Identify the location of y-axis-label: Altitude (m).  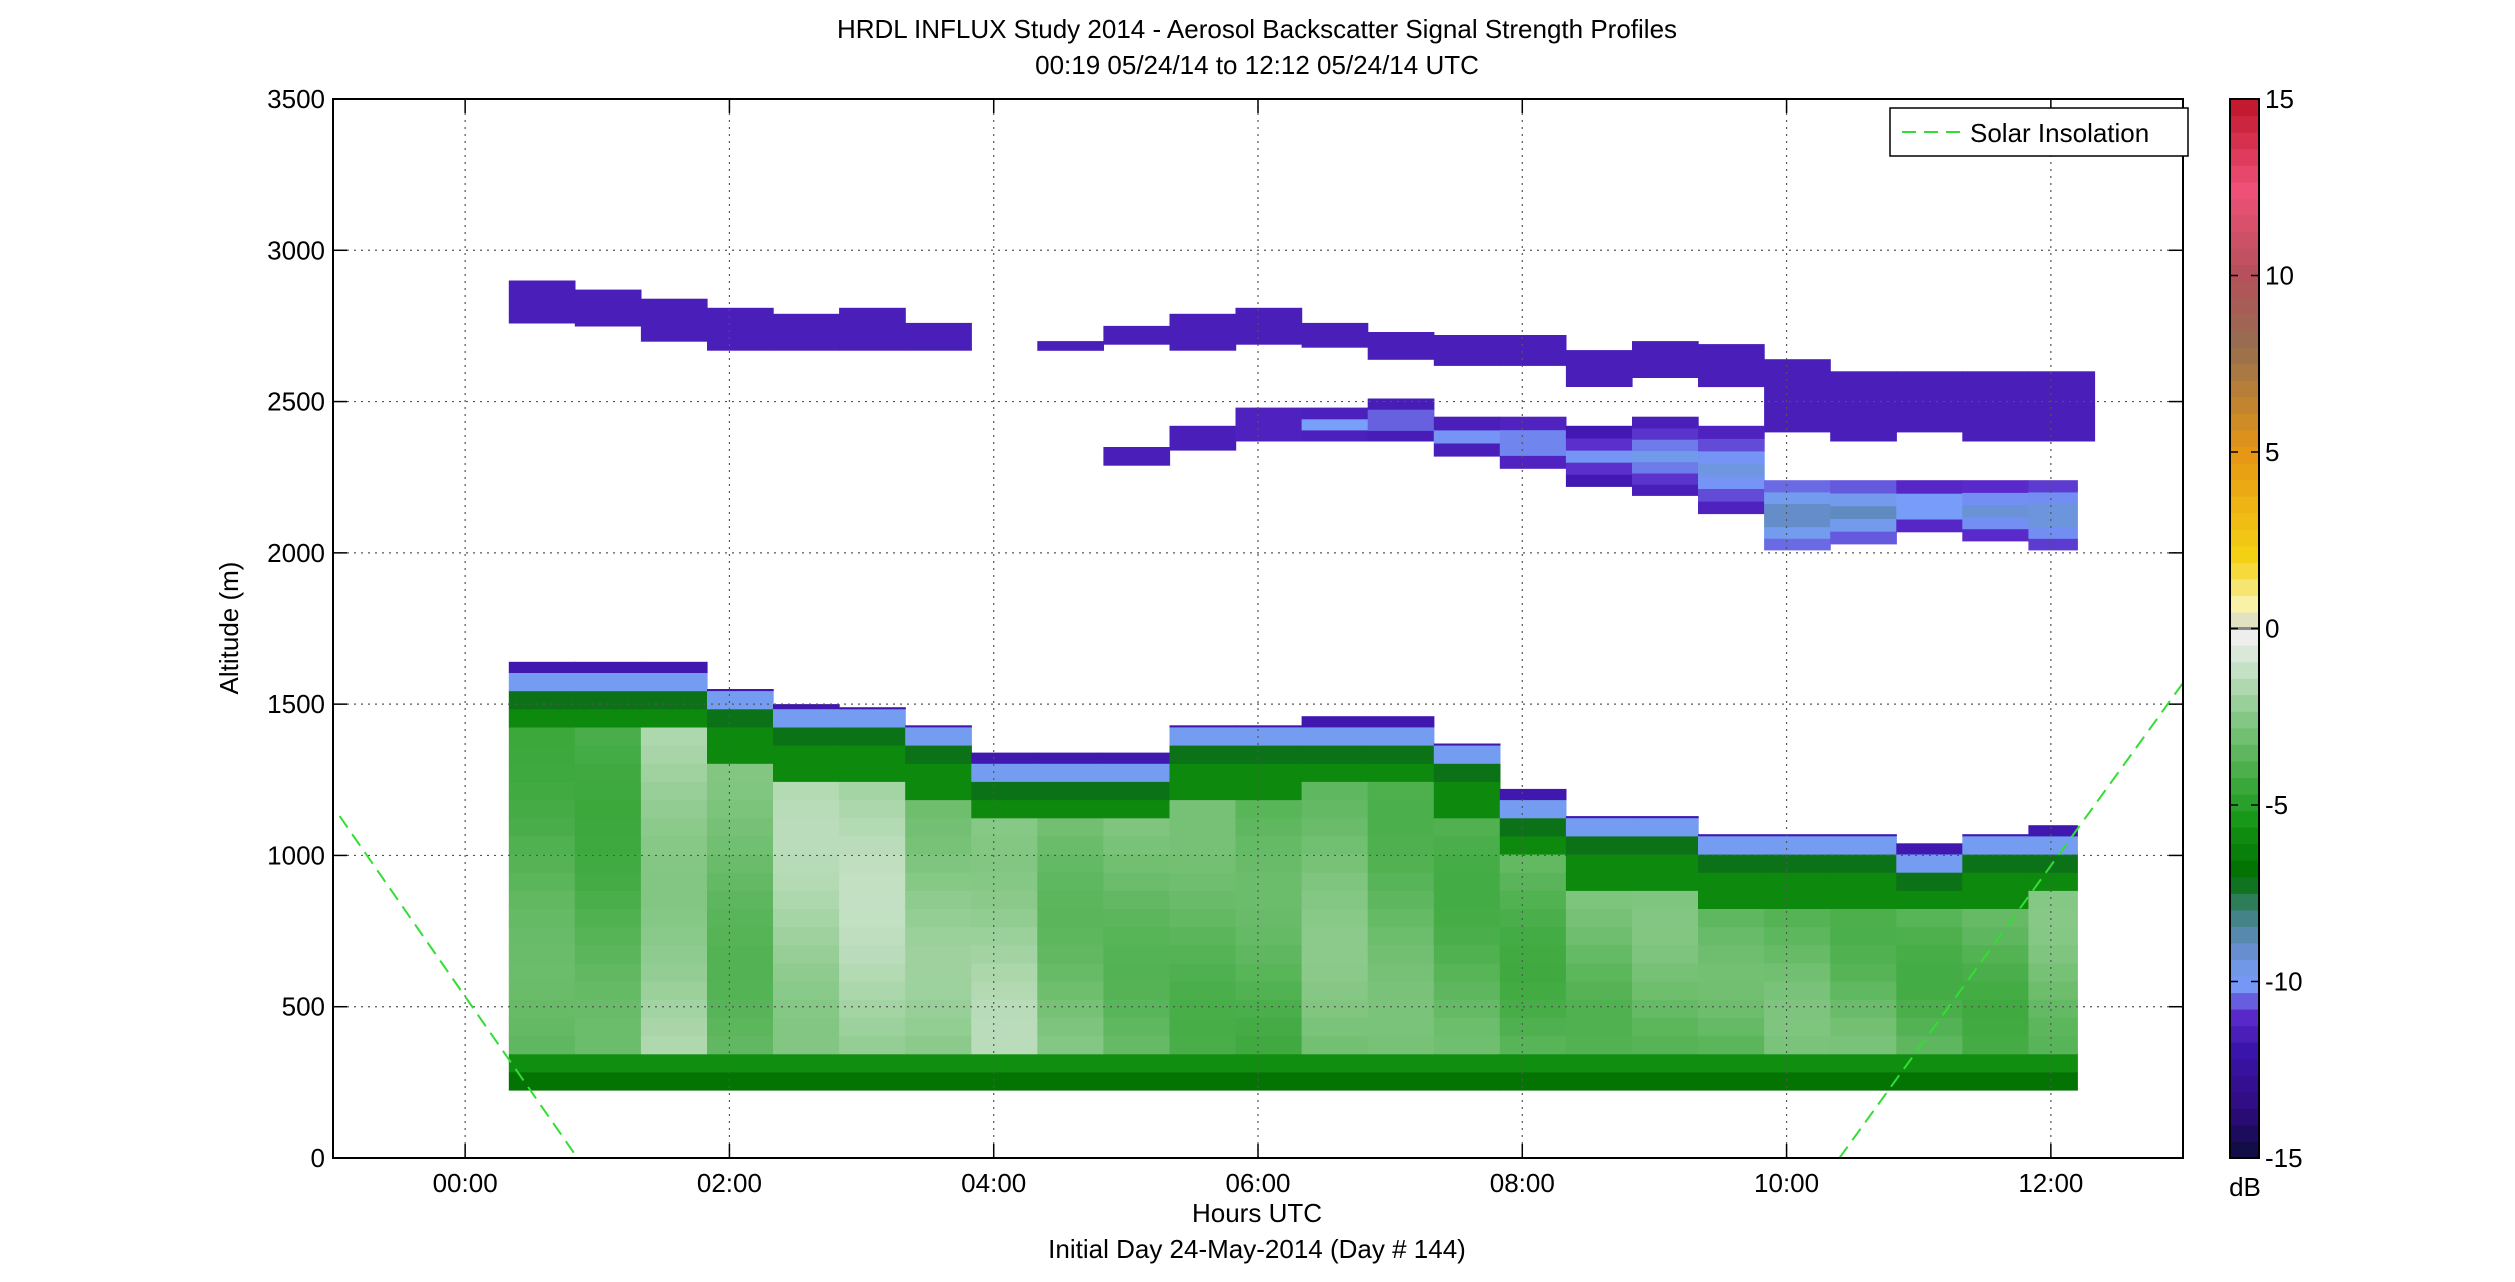
(229, 628).